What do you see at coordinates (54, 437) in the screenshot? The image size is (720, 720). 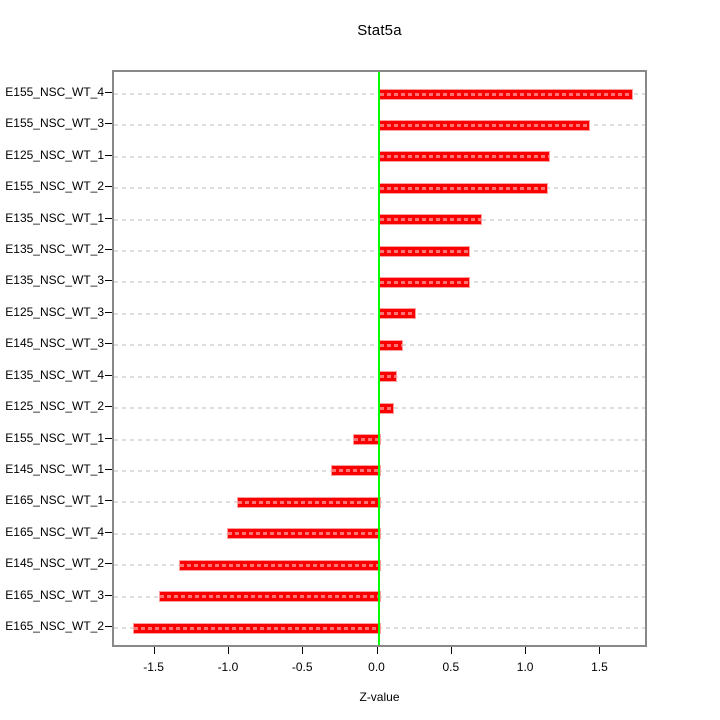 I see `y-axis-label: E155_NSC_WT_1` at bounding box center [54, 437].